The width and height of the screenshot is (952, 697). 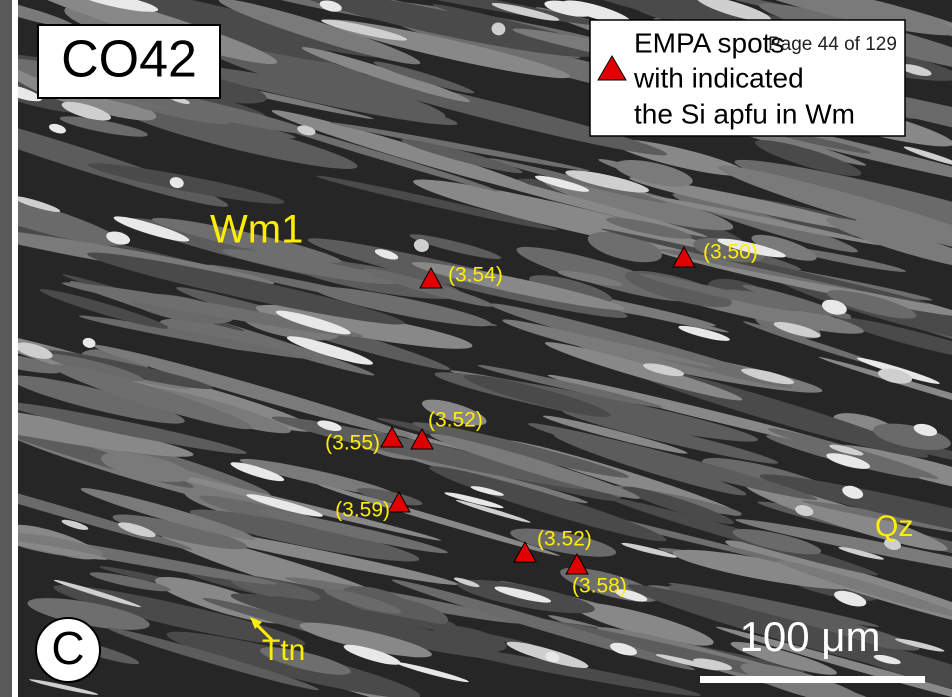 What do you see at coordinates (68, 650) in the screenshot?
I see `panel-circle` at bounding box center [68, 650].